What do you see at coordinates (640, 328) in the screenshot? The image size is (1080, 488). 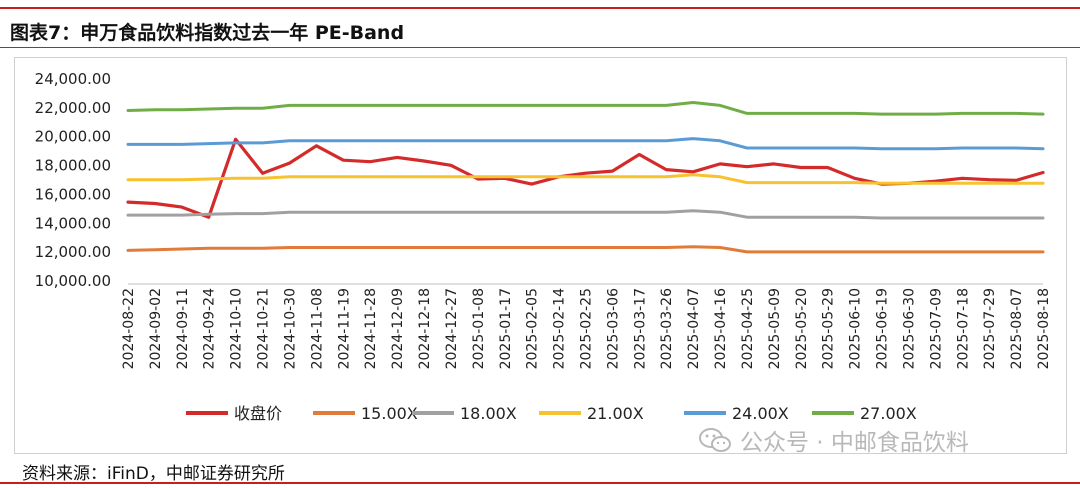 I see `x-tick-label: 2025-03-17` at bounding box center [640, 328].